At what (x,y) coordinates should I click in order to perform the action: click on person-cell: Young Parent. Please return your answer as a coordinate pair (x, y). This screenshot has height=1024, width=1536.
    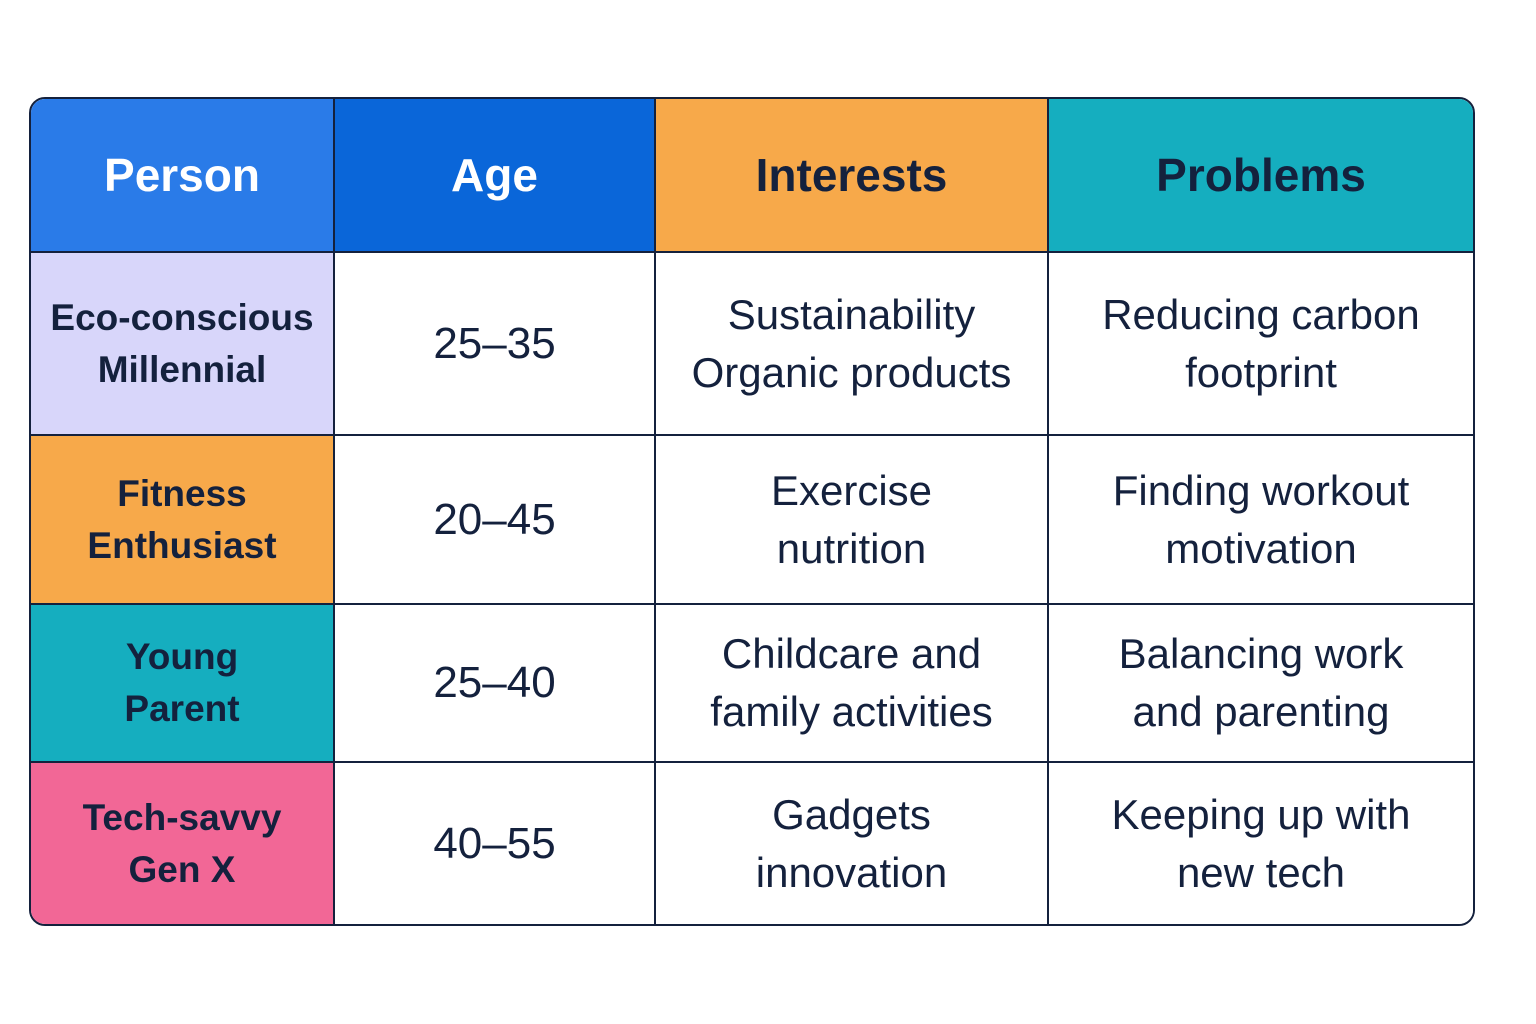
    Looking at the image, I should click on (183, 683).